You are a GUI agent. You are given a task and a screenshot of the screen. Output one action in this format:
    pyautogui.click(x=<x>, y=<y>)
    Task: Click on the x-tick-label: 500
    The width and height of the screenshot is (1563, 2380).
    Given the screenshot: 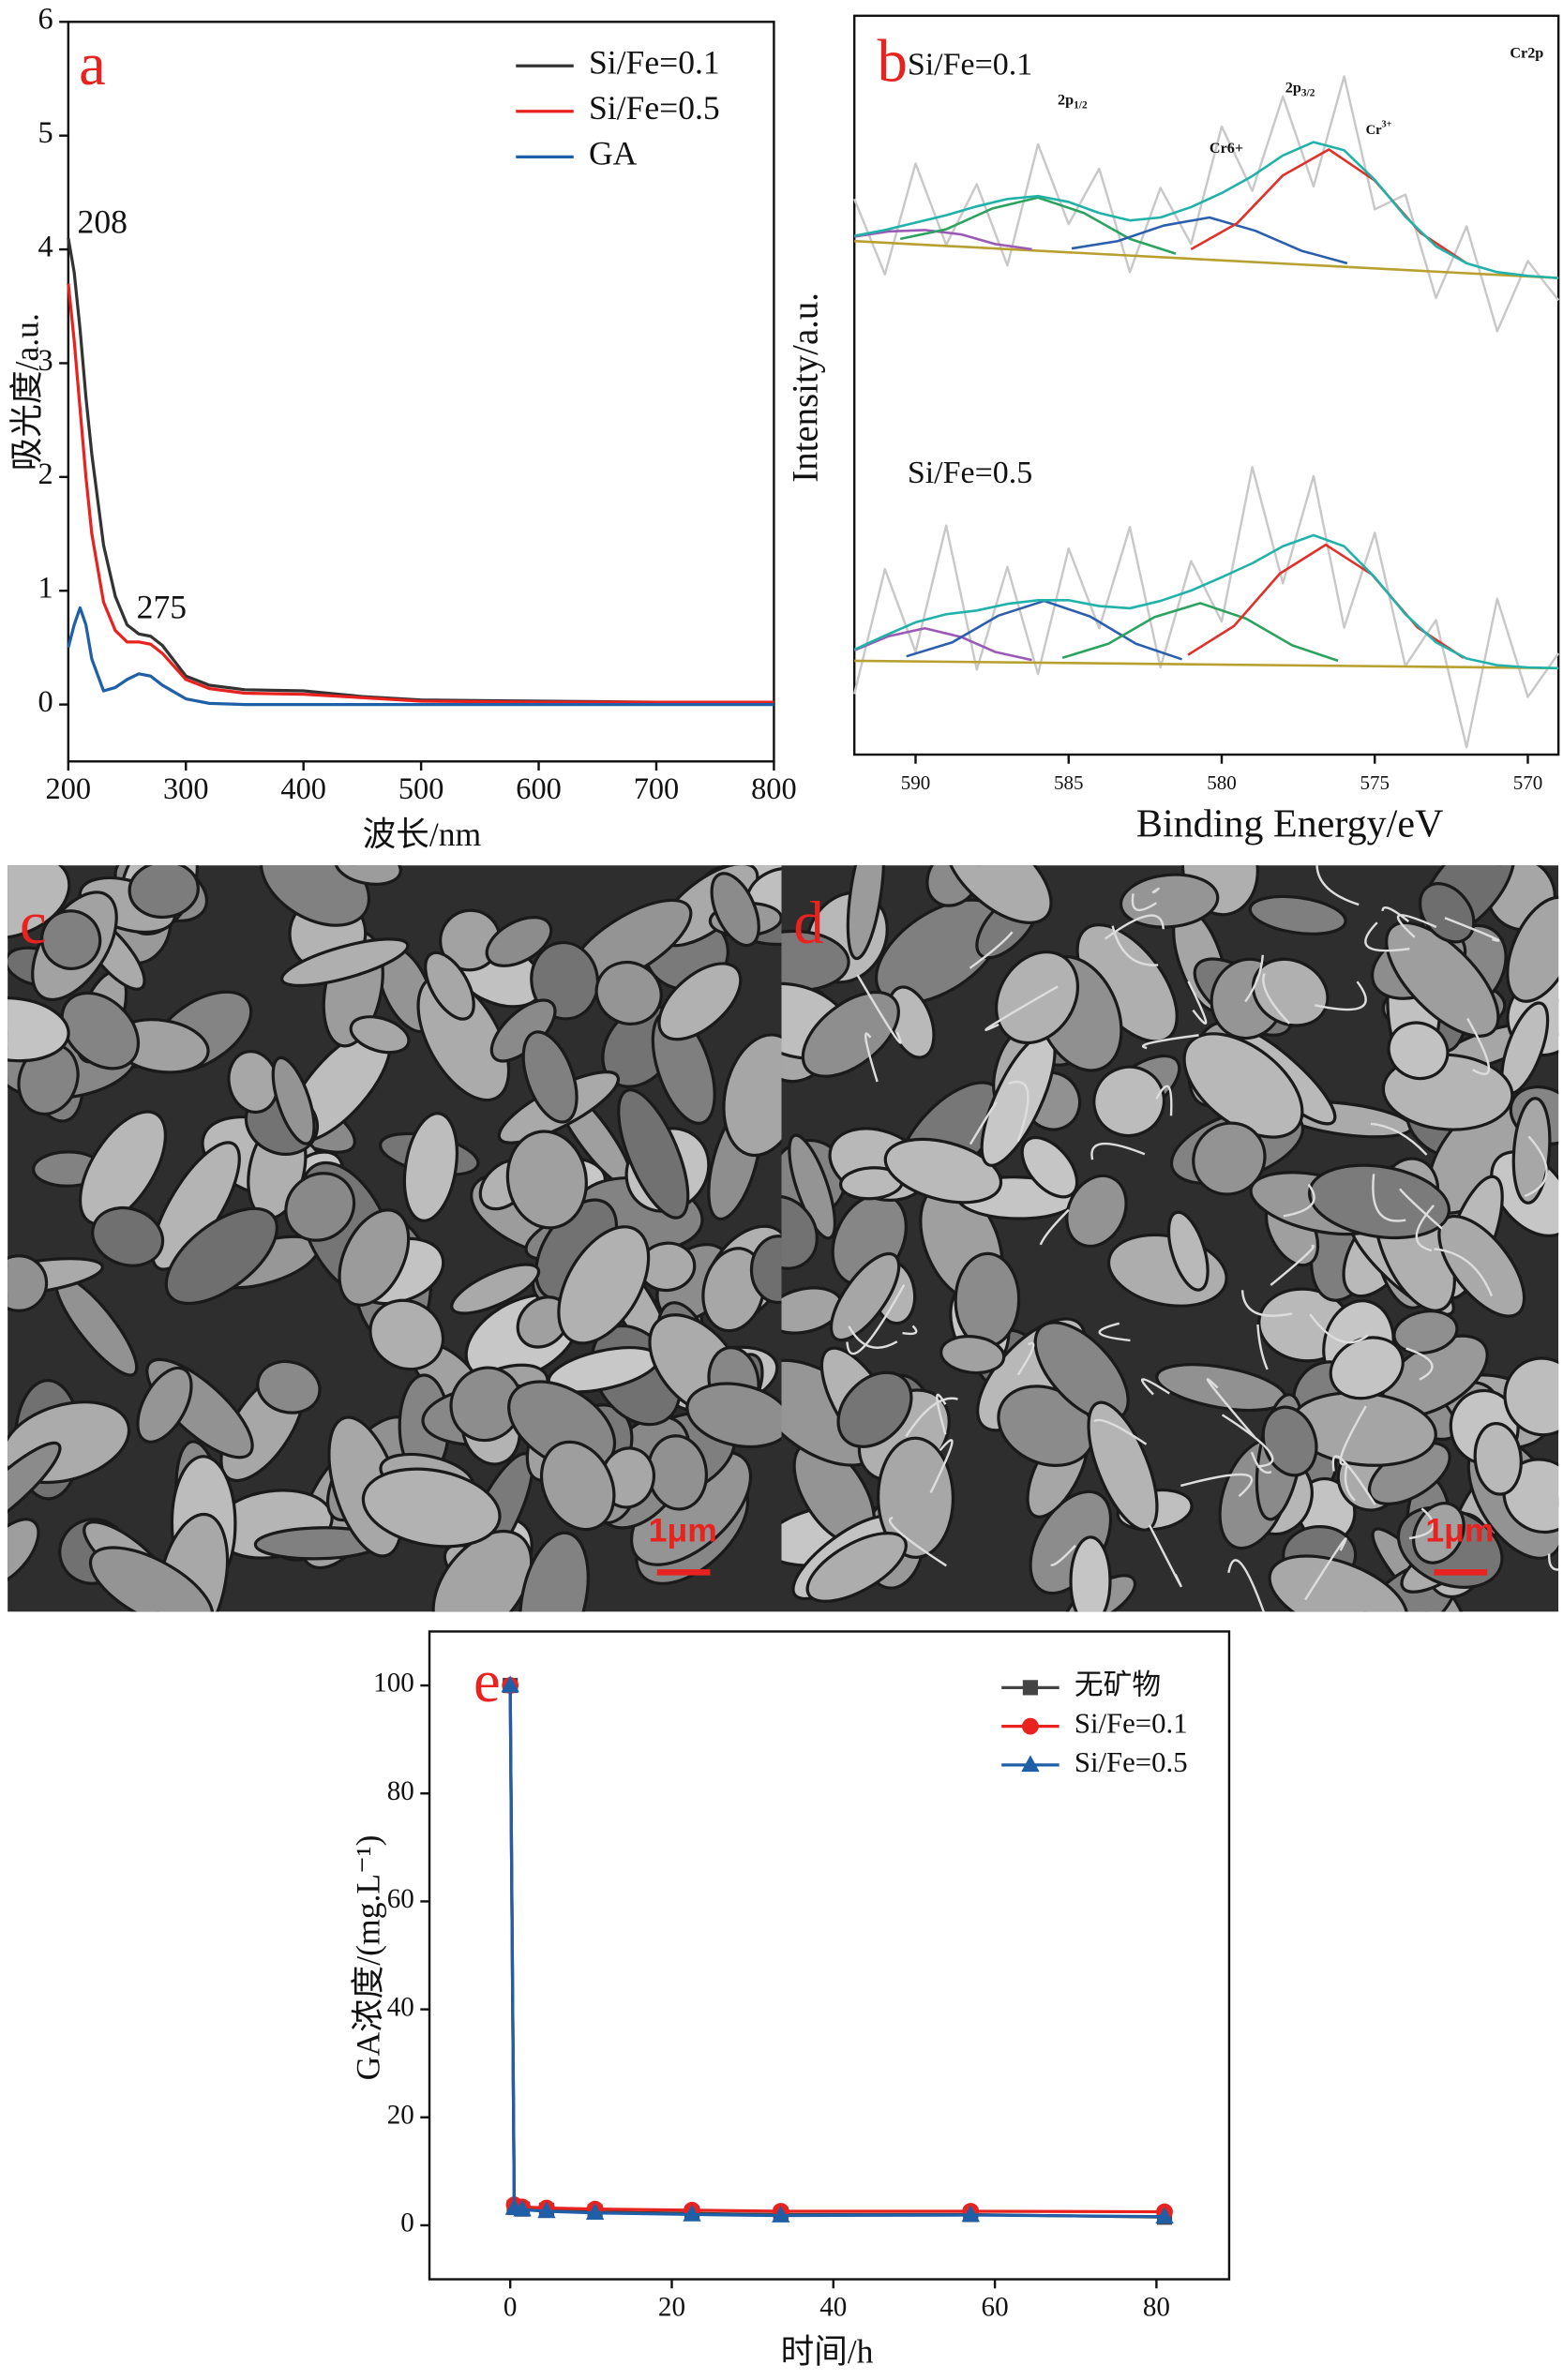 What is the action you would take?
    pyautogui.click(x=421, y=788)
    